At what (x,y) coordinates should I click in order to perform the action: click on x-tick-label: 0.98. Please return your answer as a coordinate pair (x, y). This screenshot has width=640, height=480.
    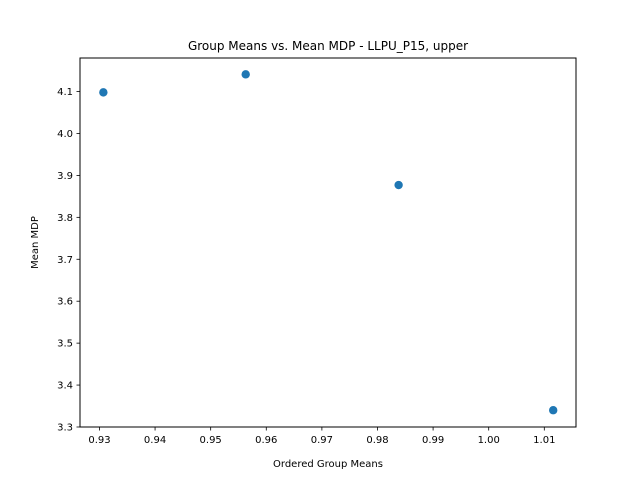
    Looking at the image, I should click on (377, 440).